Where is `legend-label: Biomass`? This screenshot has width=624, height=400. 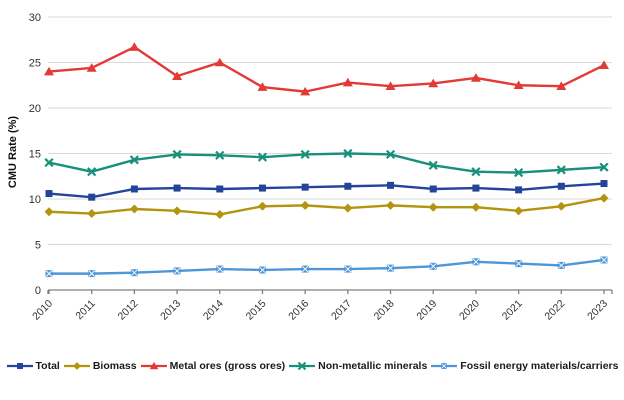
legend-label: Biomass is located at coordinates (114, 366).